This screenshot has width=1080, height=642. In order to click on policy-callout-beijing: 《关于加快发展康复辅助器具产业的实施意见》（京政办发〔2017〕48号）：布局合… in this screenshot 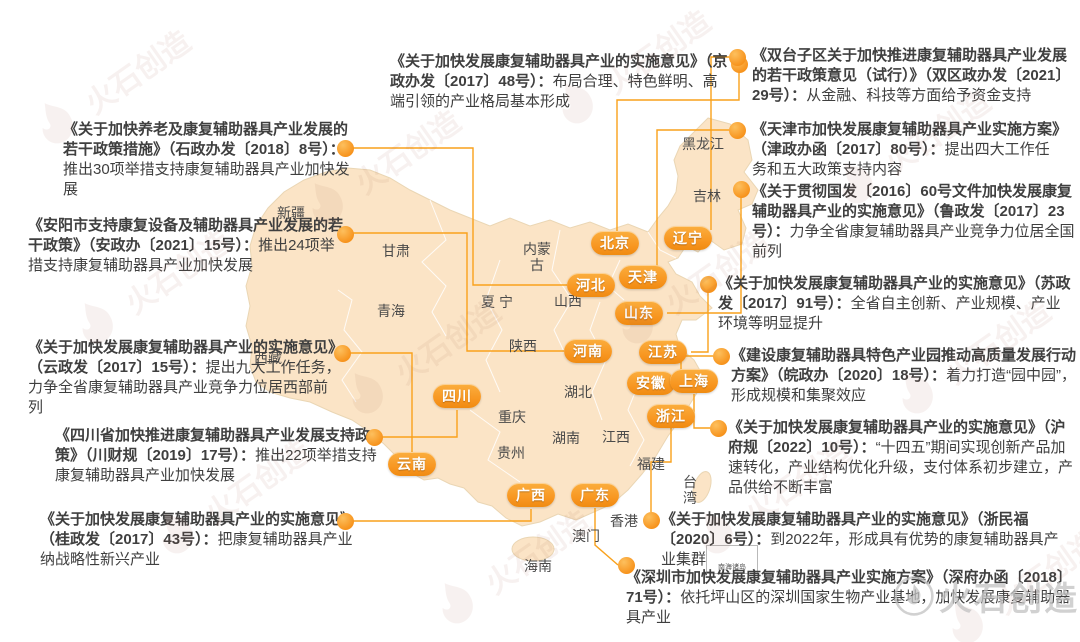, I will do `click(560, 82)`.